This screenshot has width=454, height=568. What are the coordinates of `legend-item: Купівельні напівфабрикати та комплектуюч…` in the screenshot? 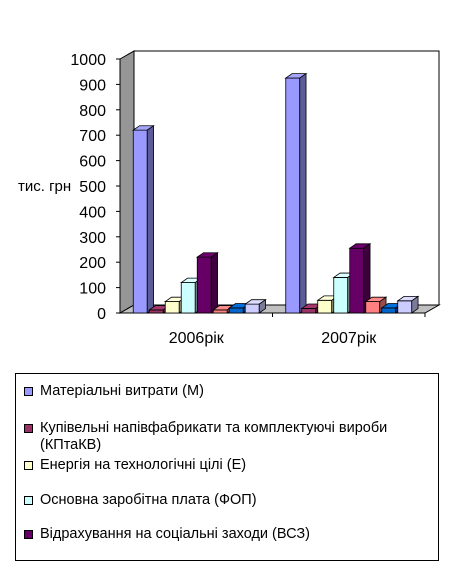 It's located at (227, 437).